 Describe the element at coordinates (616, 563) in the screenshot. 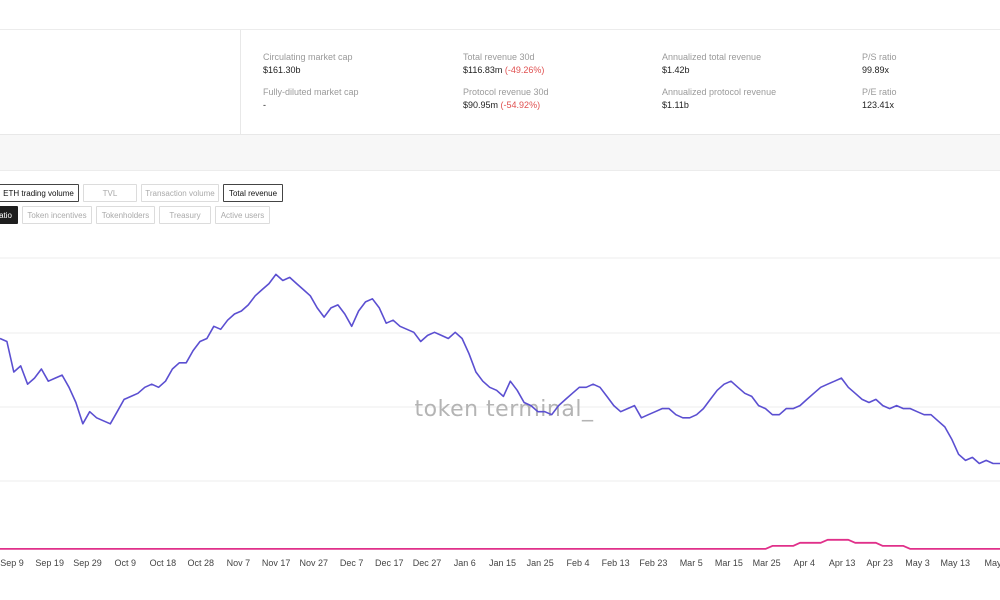

I see `x-tick-label: Feb 13` at that location.